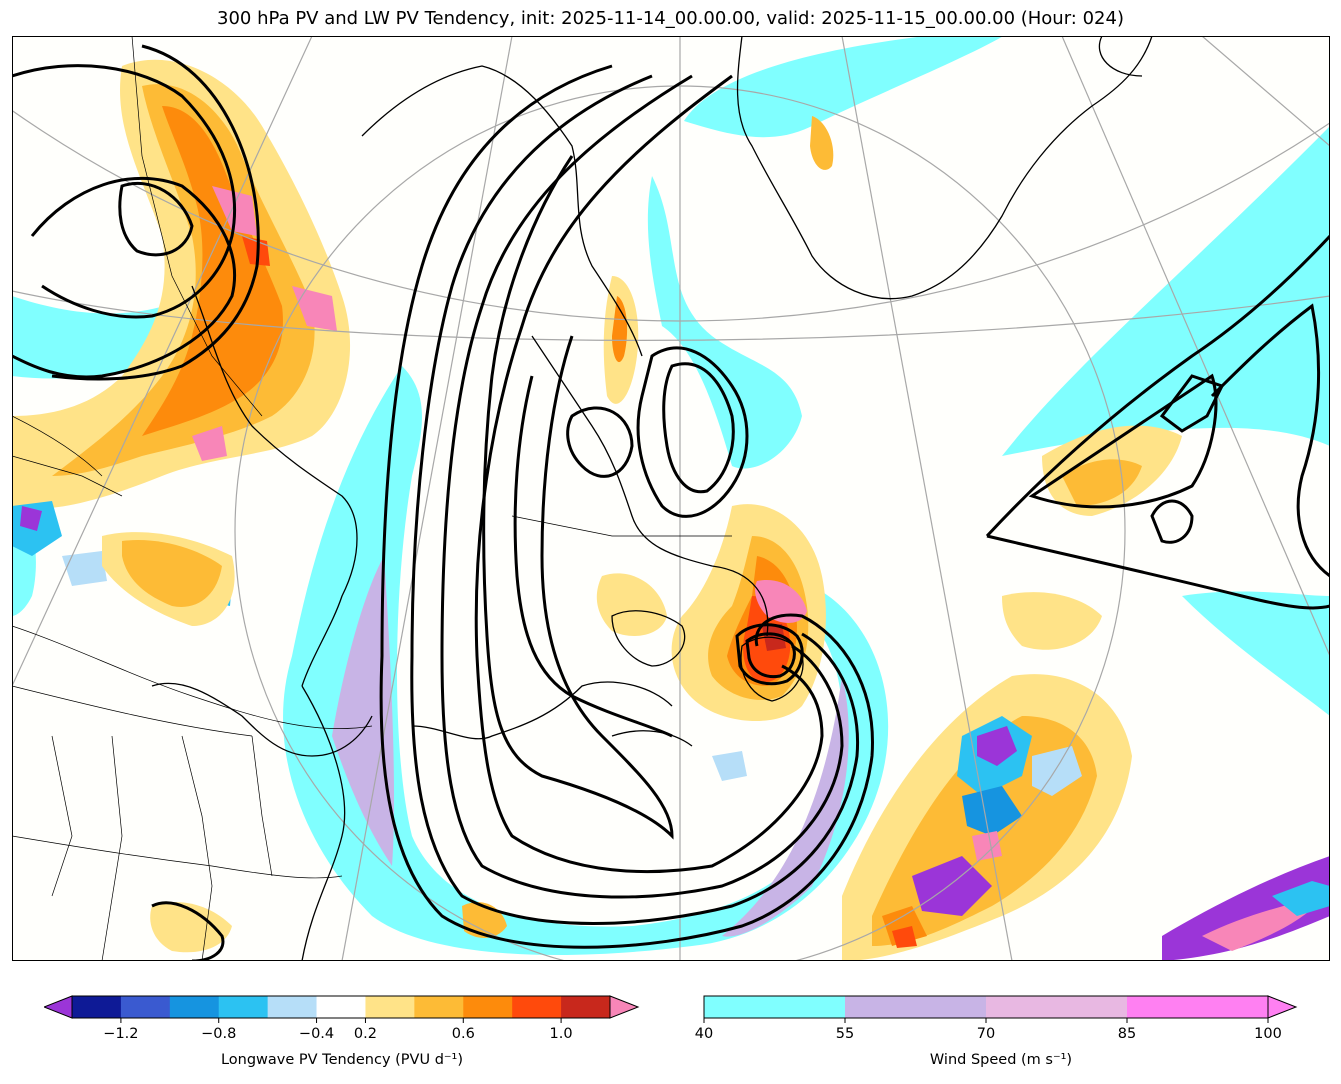 This screenshot has width=1341, height=1084. I want to click on pv-colorbar-tick-label: −0.4, so click(316, 1034).